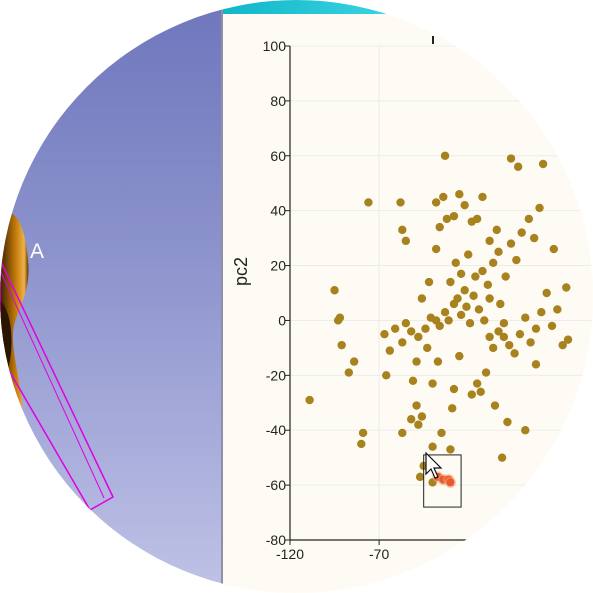 The image size is (593, 593). I want to click on selected-data-point, so click(450, 482).